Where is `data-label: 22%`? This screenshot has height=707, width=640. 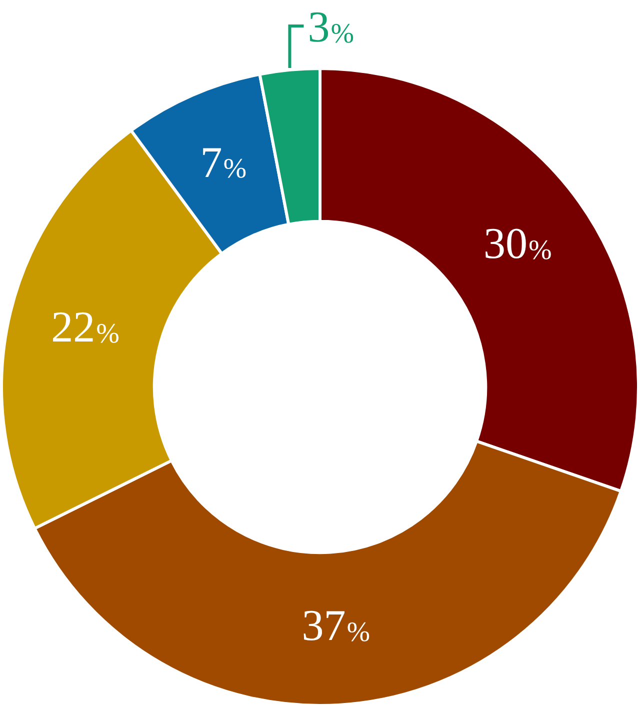
data-label: 22% is located at coordinates (85, 327).